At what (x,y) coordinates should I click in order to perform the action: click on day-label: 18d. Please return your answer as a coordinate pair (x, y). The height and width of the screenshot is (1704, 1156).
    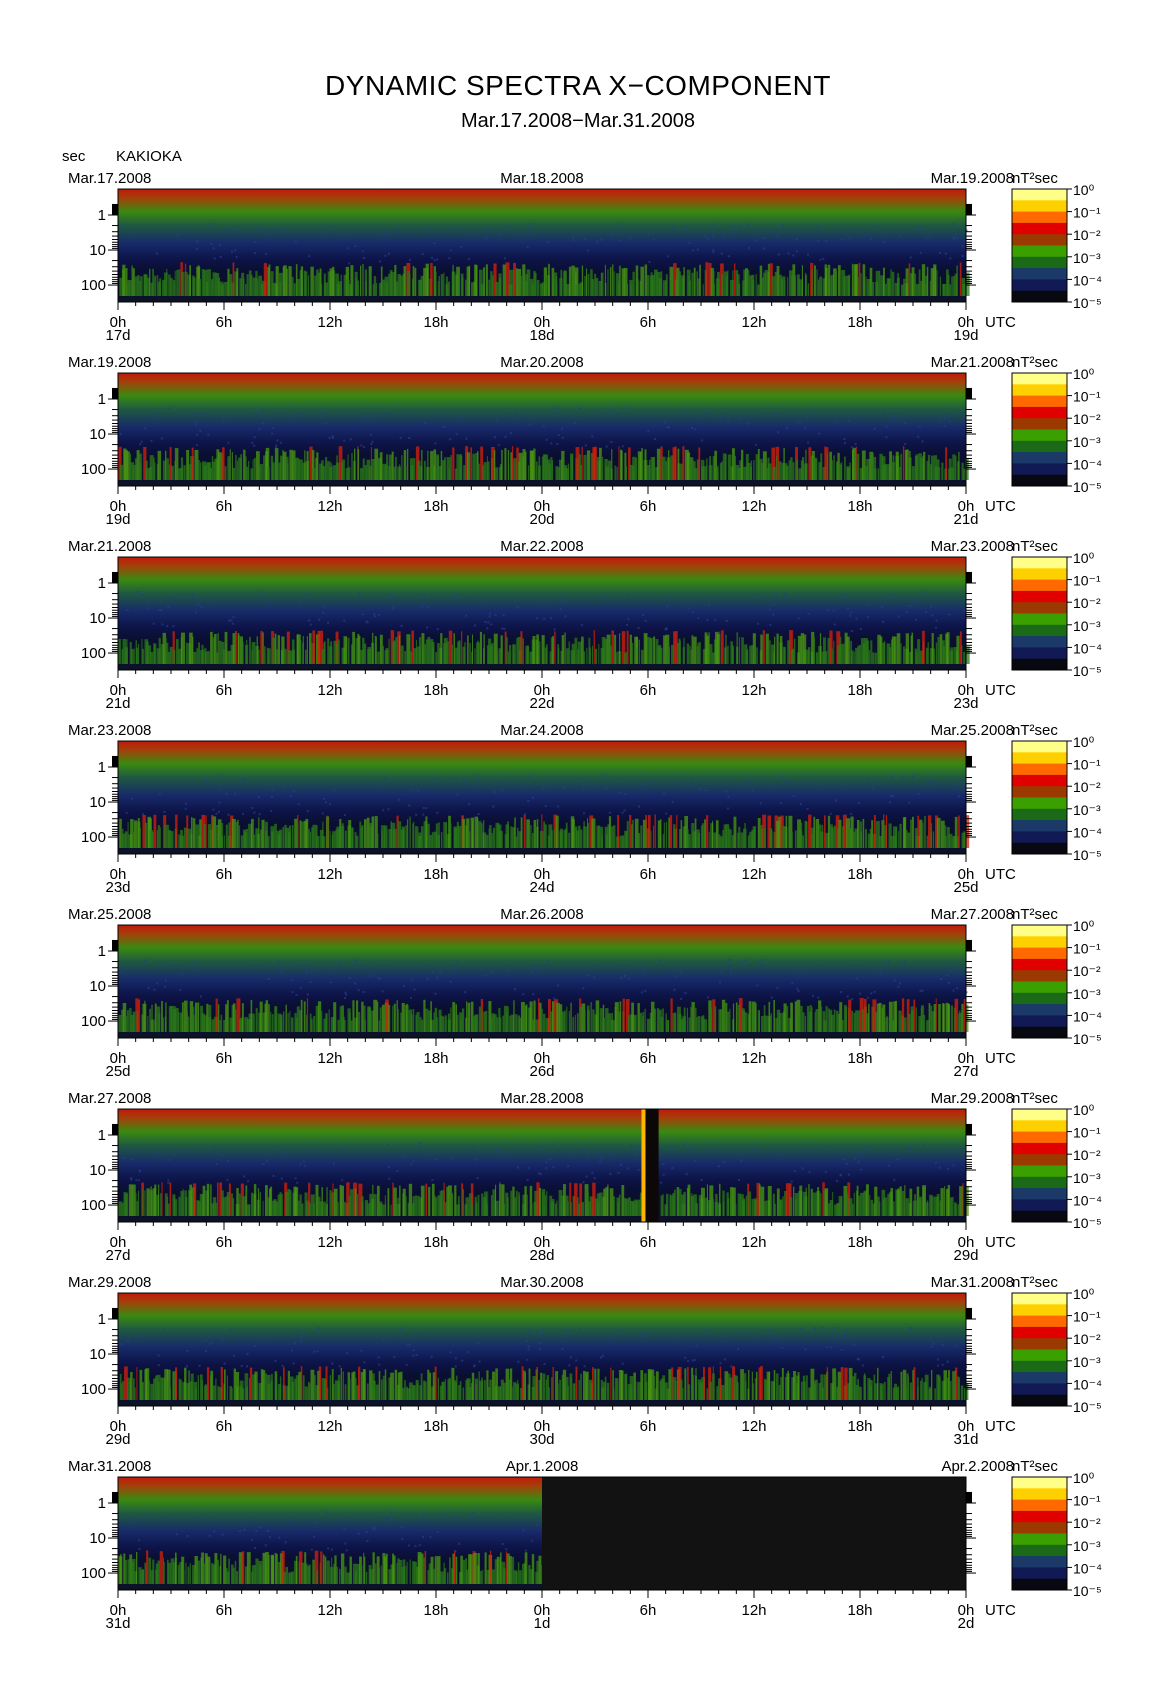
    Looking at the image, I should click on (541, 335).